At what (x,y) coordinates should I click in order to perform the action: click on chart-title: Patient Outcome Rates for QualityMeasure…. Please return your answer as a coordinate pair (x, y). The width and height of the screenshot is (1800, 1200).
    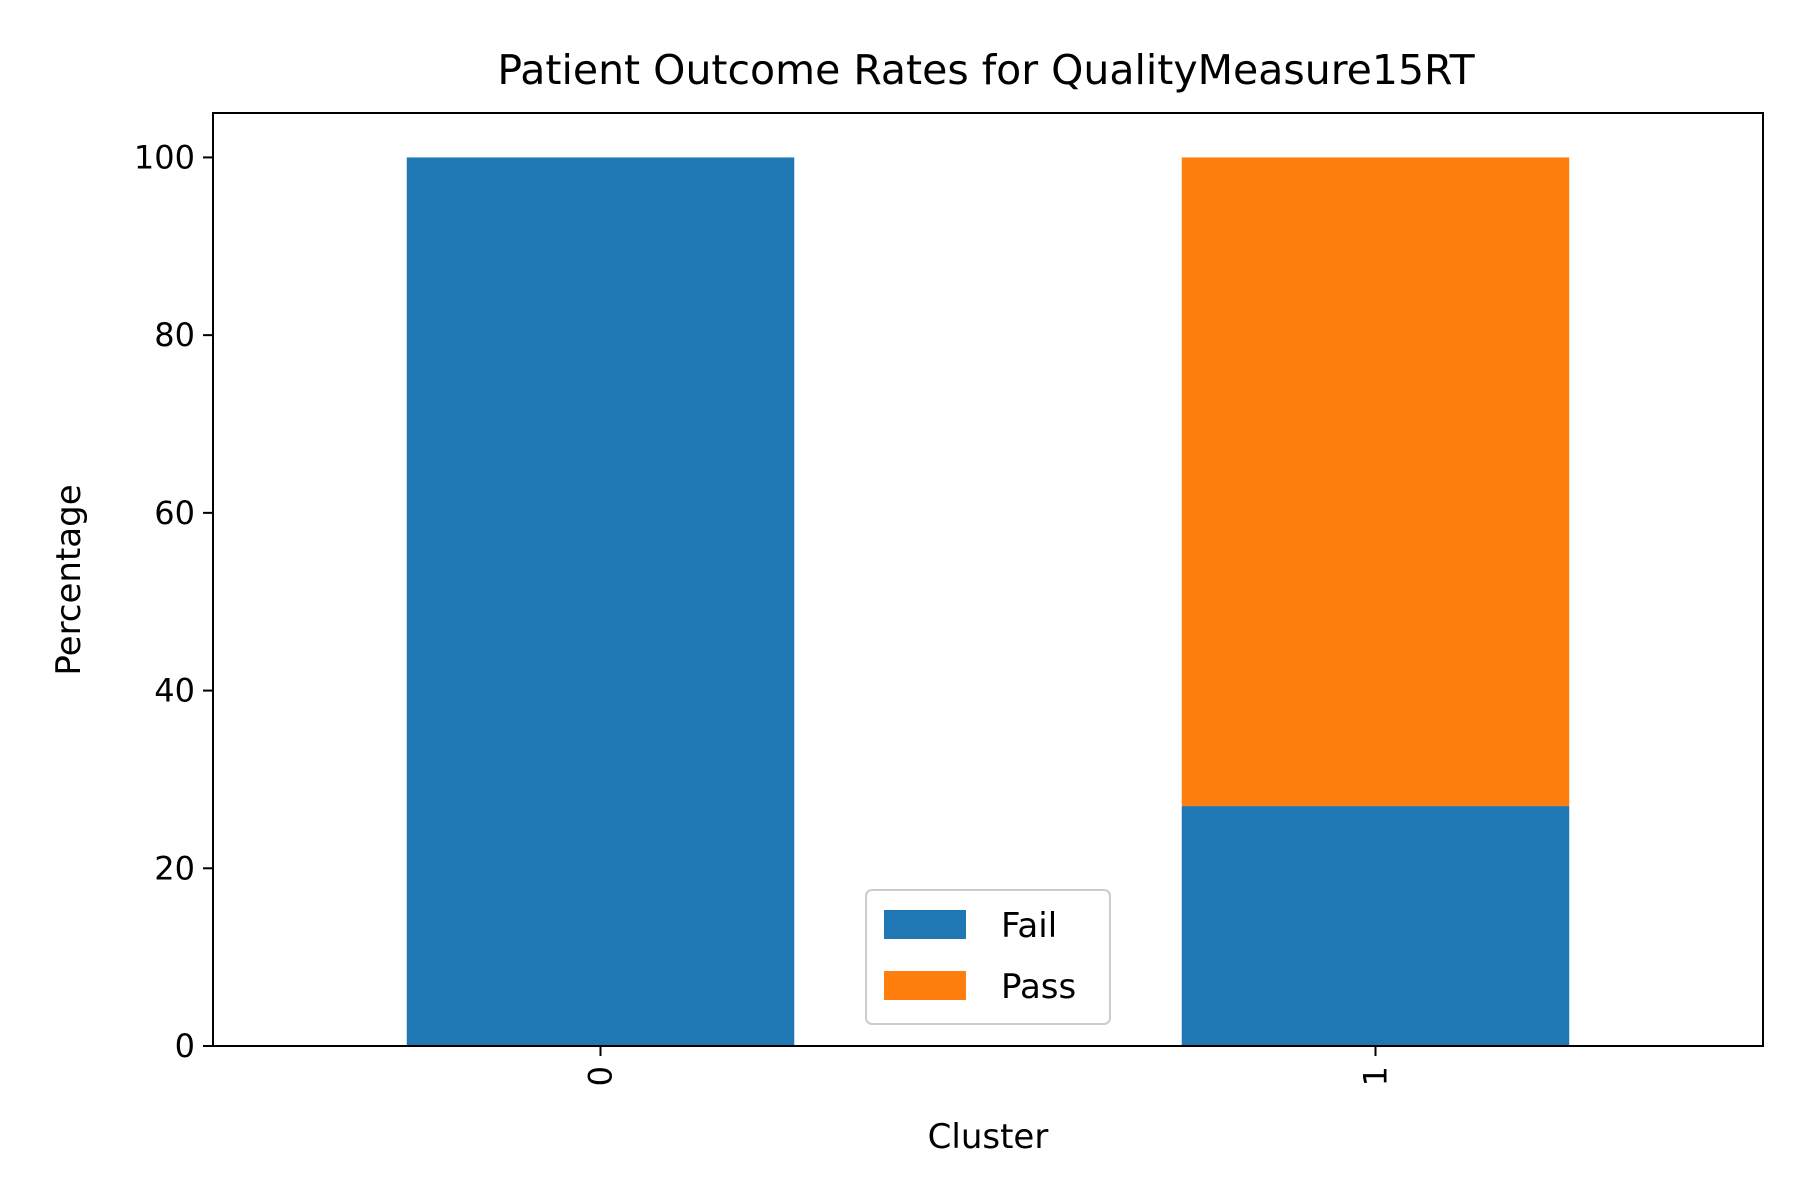
    Looking at the image, I should click on (986, 70).